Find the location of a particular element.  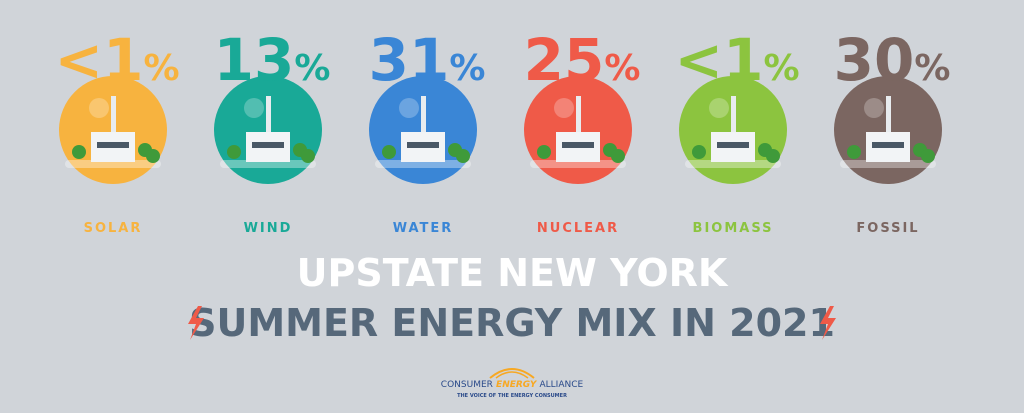

percent-number: 13 is located at coordinates (254, 60).